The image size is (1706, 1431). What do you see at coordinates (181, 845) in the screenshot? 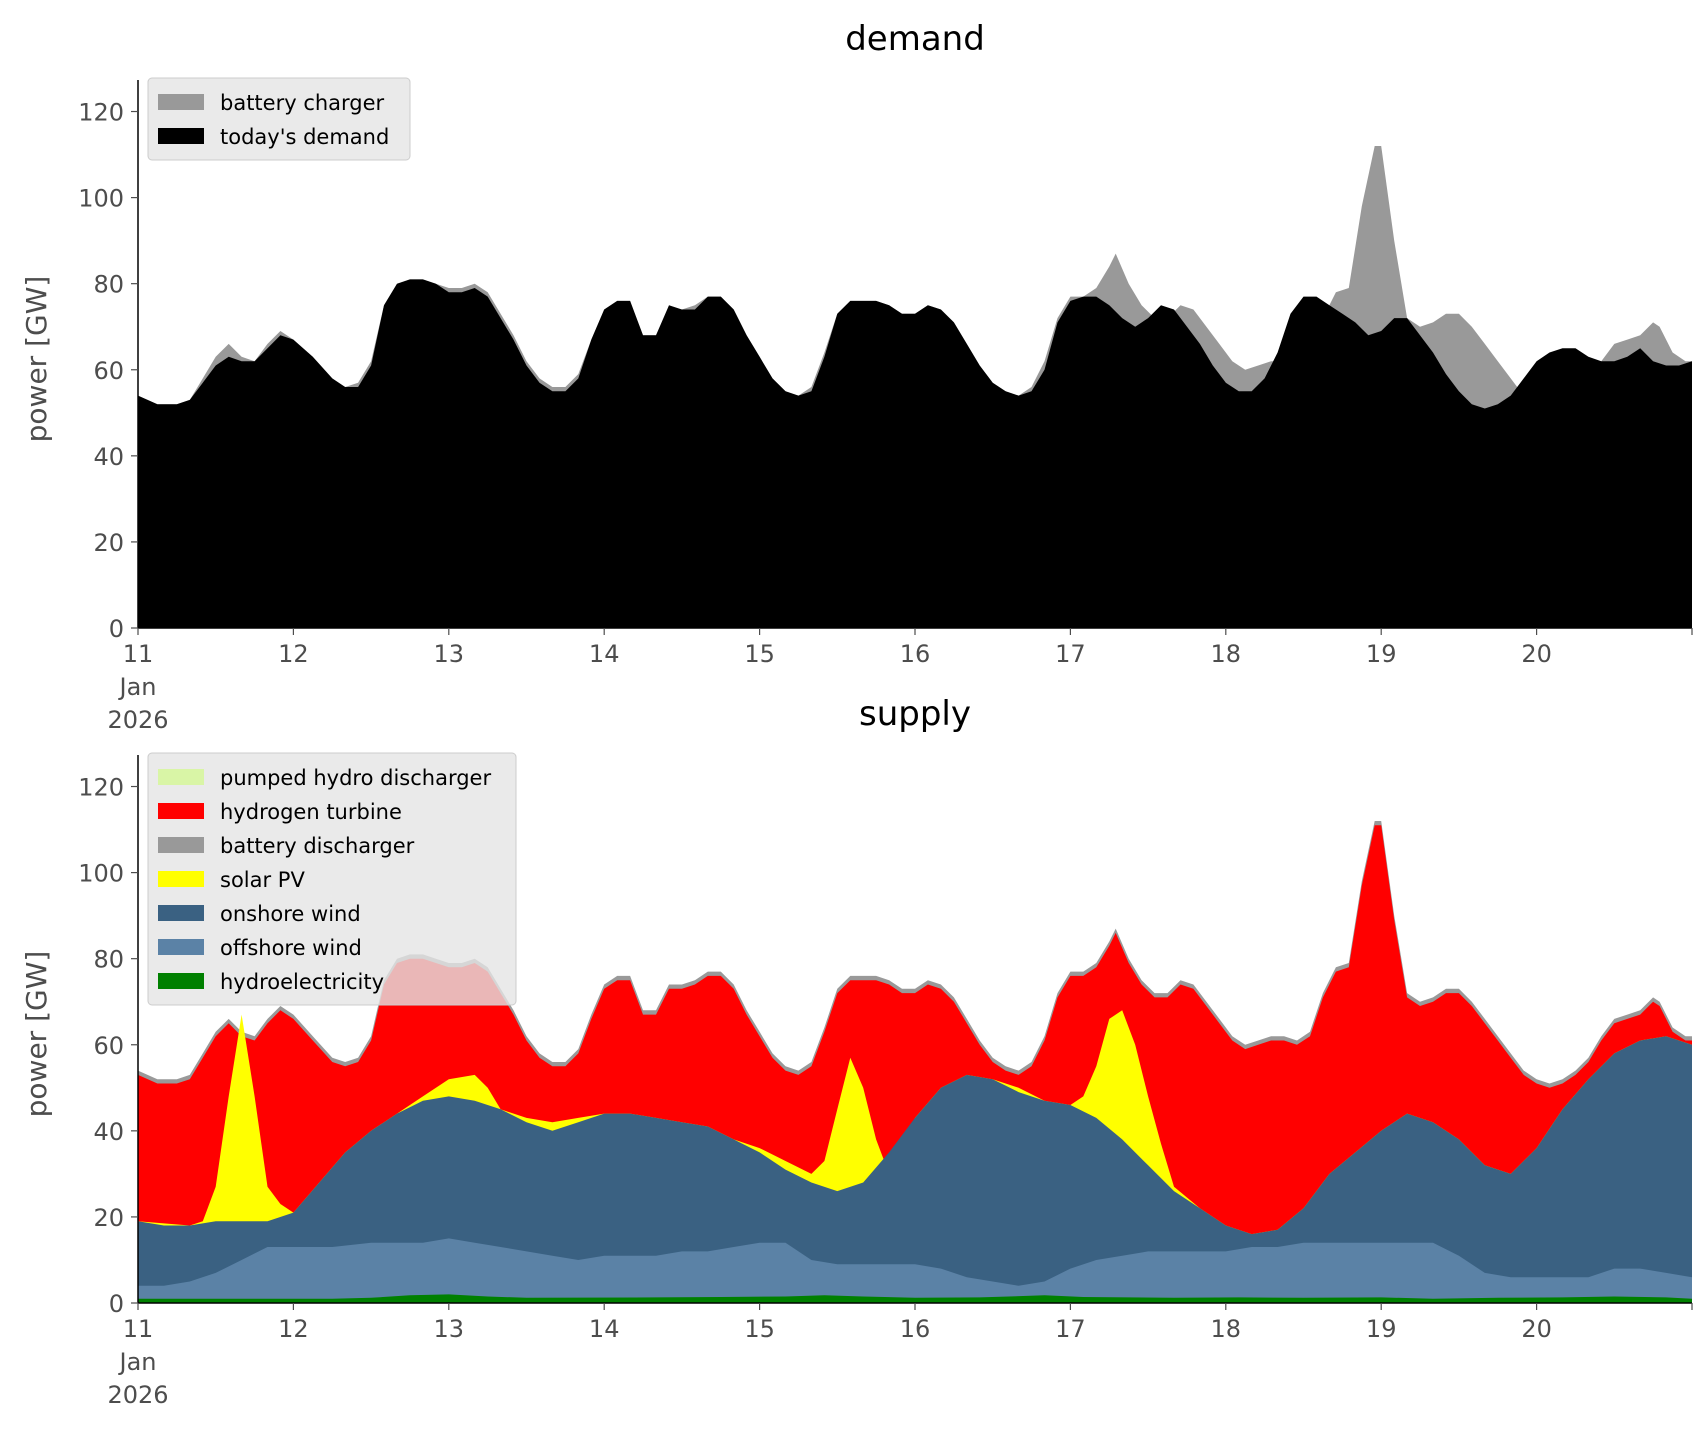
I see `legend-swatch-battery-discharger` at bounding box center [181, 845].